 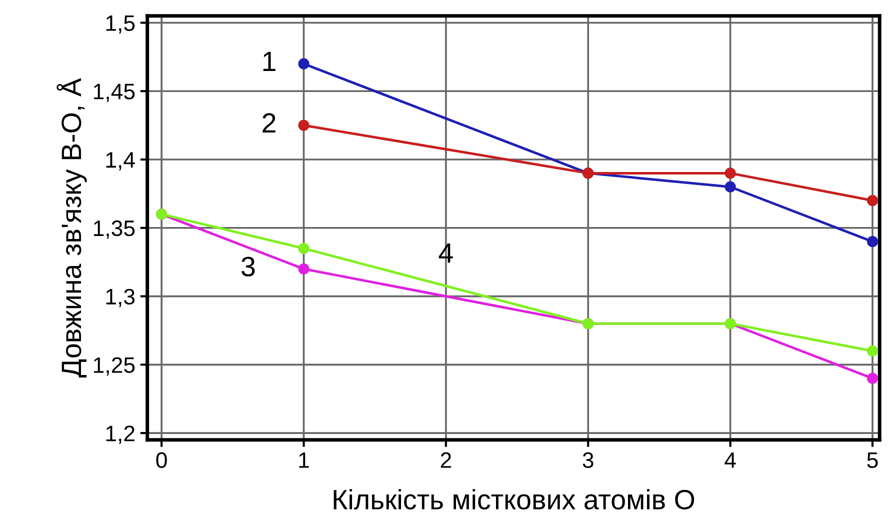 I want to click on y-tick-label: 1,5, so click(x=120, y=25).